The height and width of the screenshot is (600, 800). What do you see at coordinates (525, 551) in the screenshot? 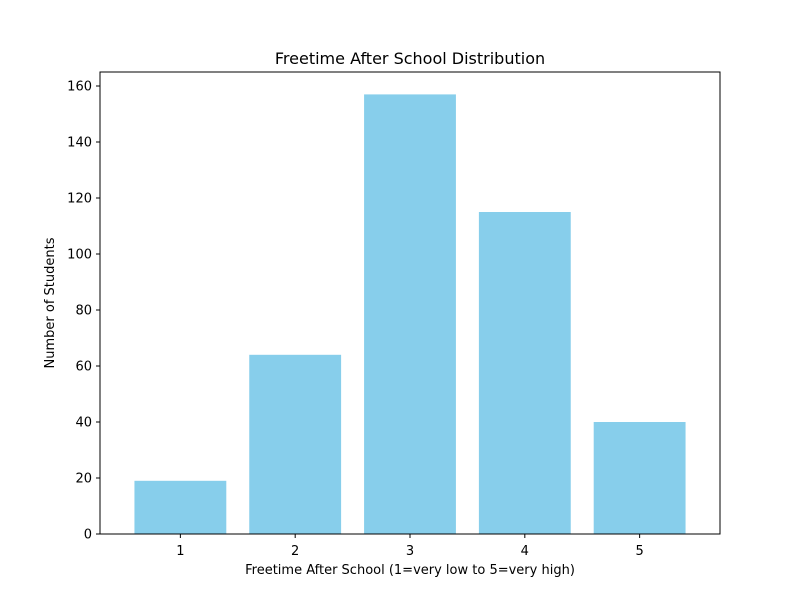
I see `x-tick-label: 4` at bounding box center [525, 551].